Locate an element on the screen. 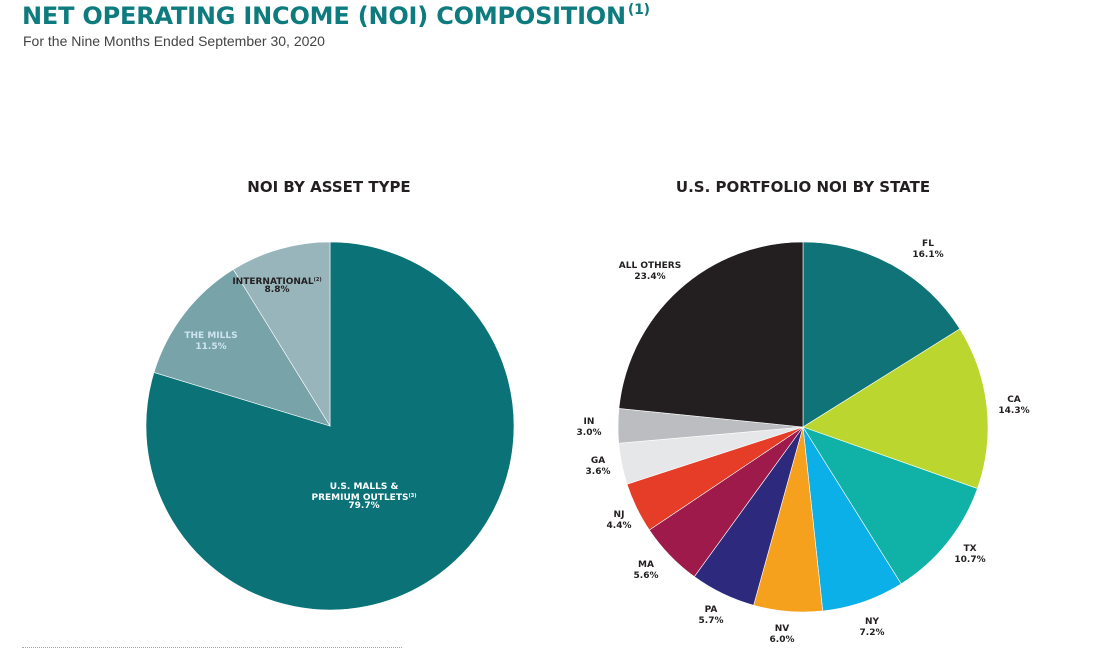 The width and height of the screenshot is (1116, 650). slice-value: 3.6% is located at coordinates (598, 472).